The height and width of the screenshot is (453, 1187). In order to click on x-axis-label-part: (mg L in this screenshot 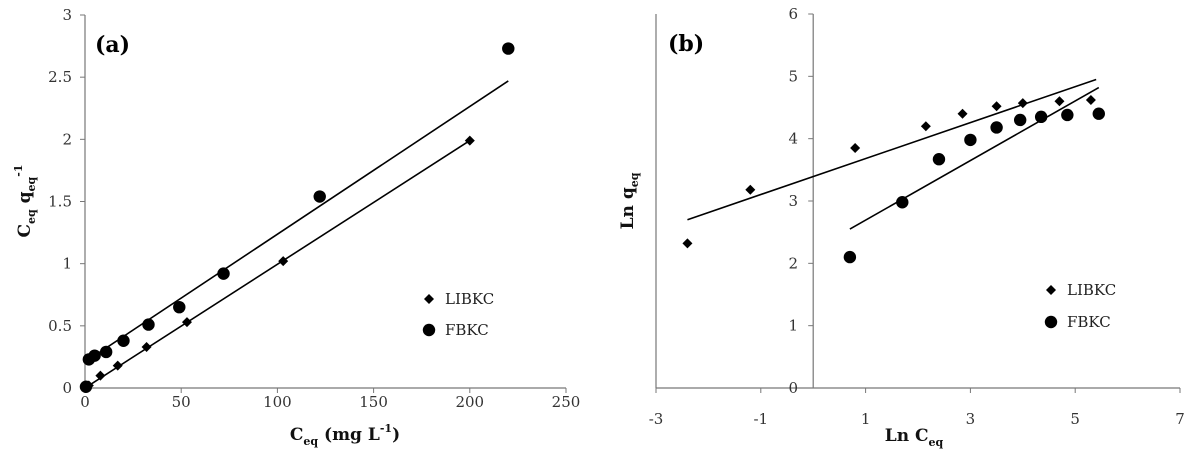, I will do `click(349, 435)`.